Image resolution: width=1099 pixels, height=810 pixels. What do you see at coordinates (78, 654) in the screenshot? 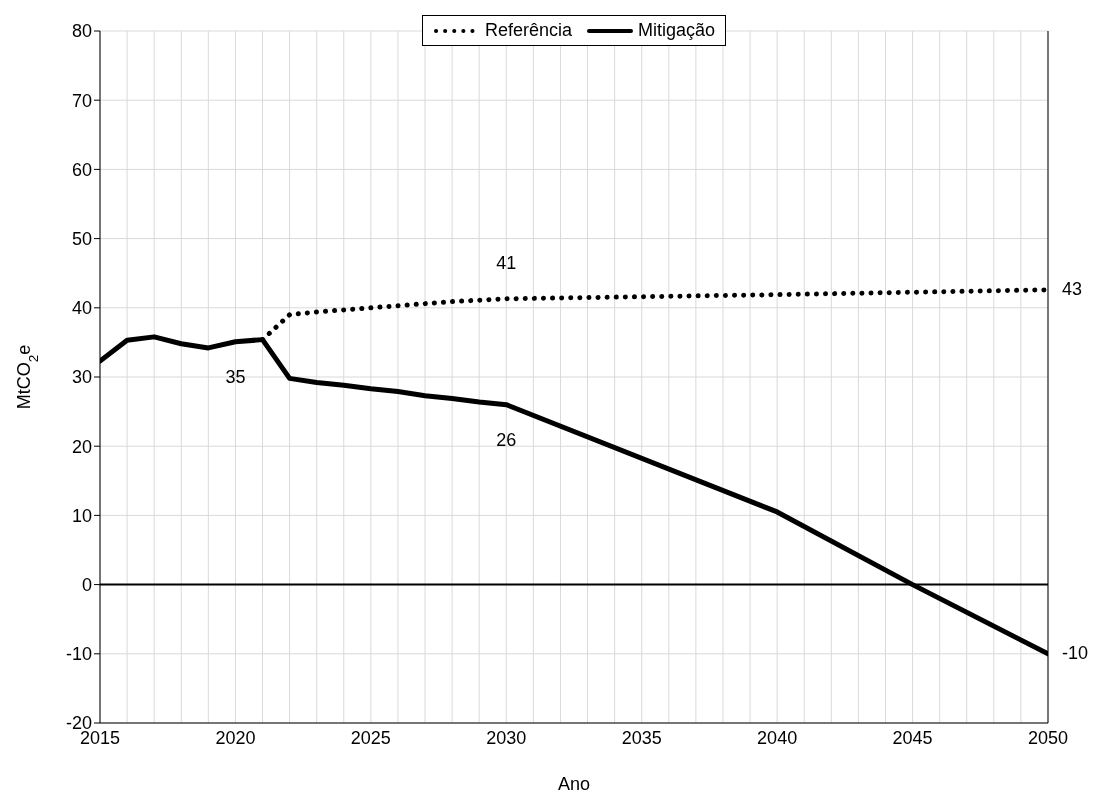
I see `y-tick-label: -10` at bounding box center [78, 654].